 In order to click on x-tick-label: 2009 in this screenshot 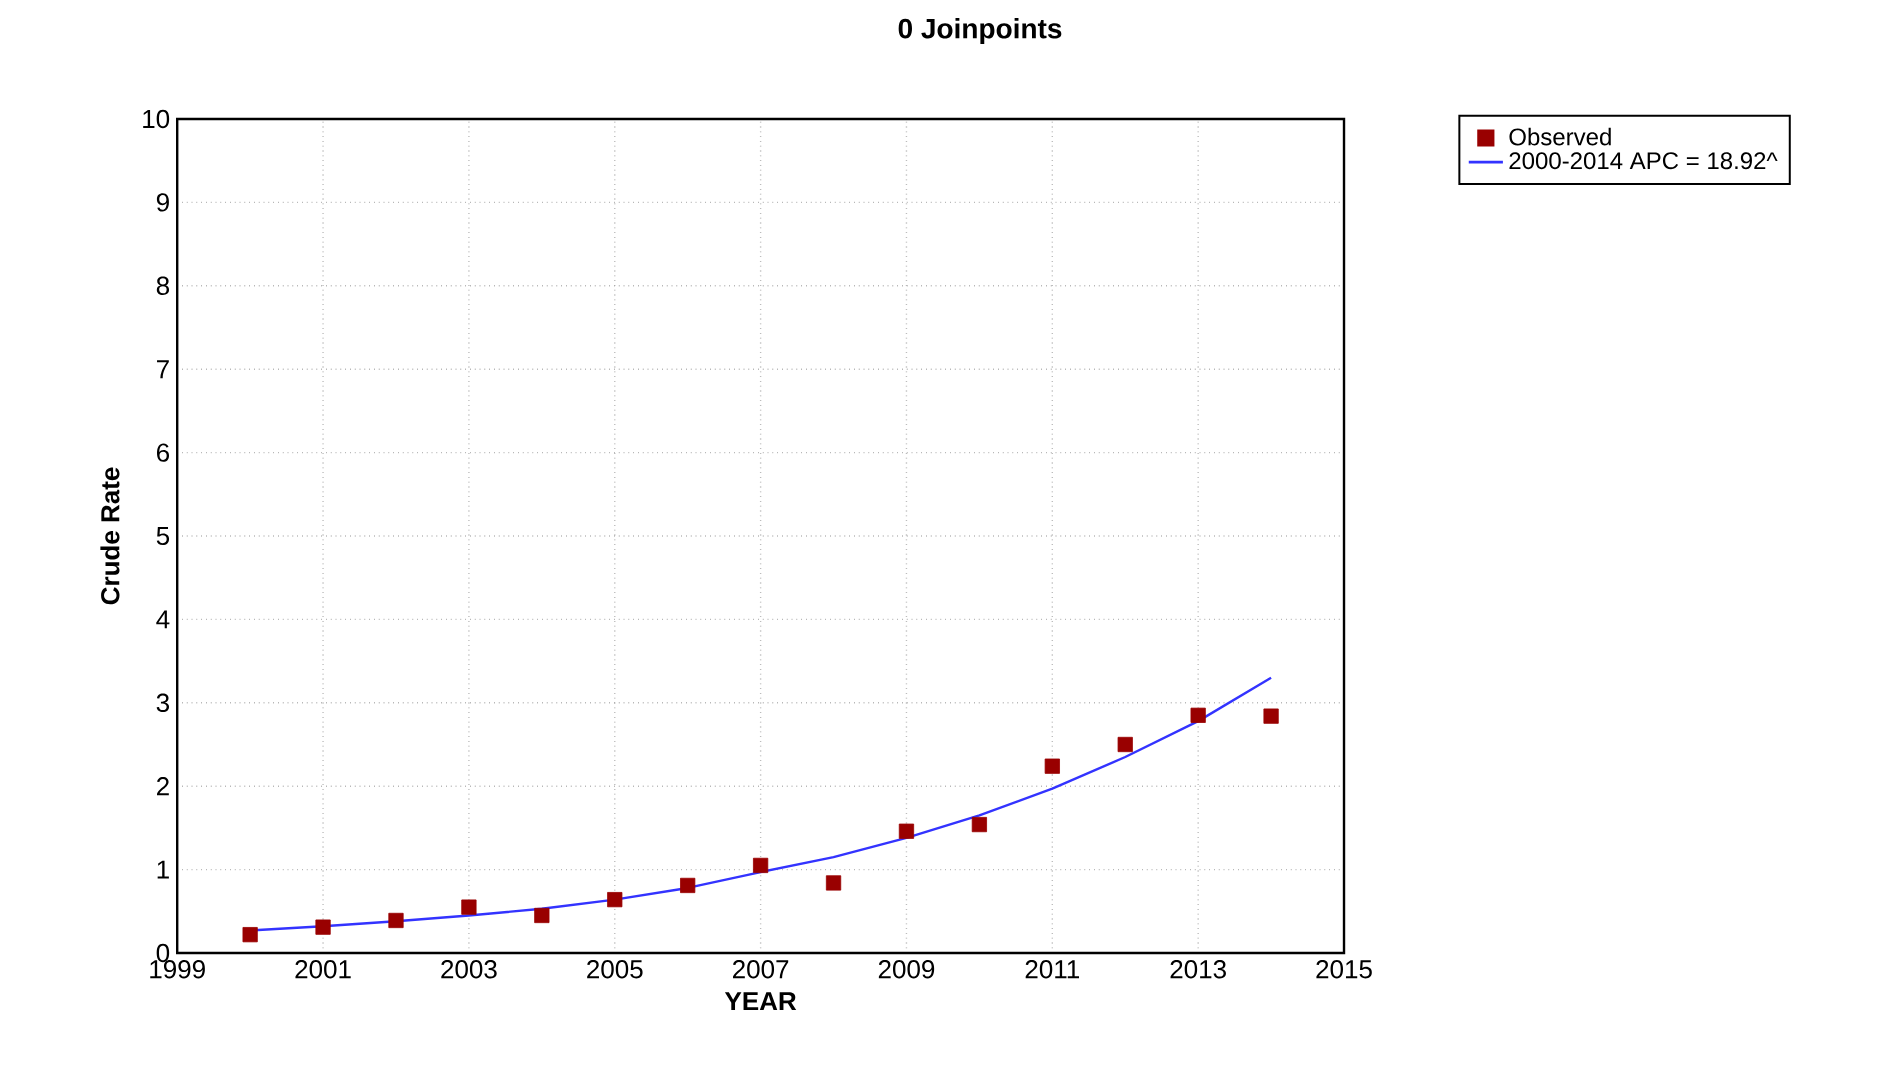, I will do `click(906, 969)`.